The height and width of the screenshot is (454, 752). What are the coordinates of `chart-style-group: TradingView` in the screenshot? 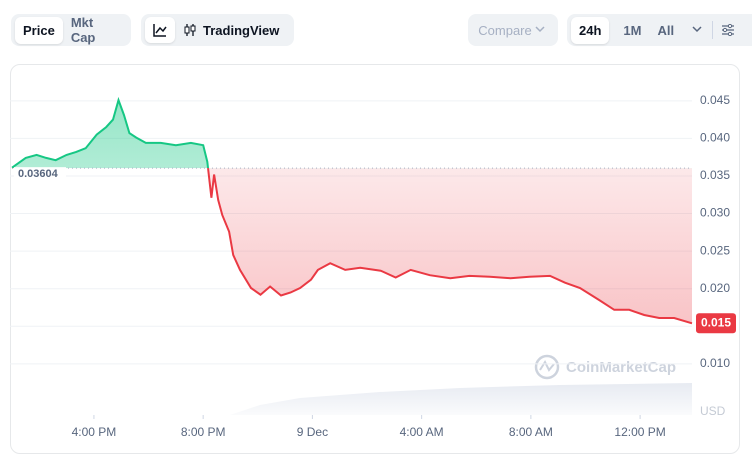 It's located at (217, 30).